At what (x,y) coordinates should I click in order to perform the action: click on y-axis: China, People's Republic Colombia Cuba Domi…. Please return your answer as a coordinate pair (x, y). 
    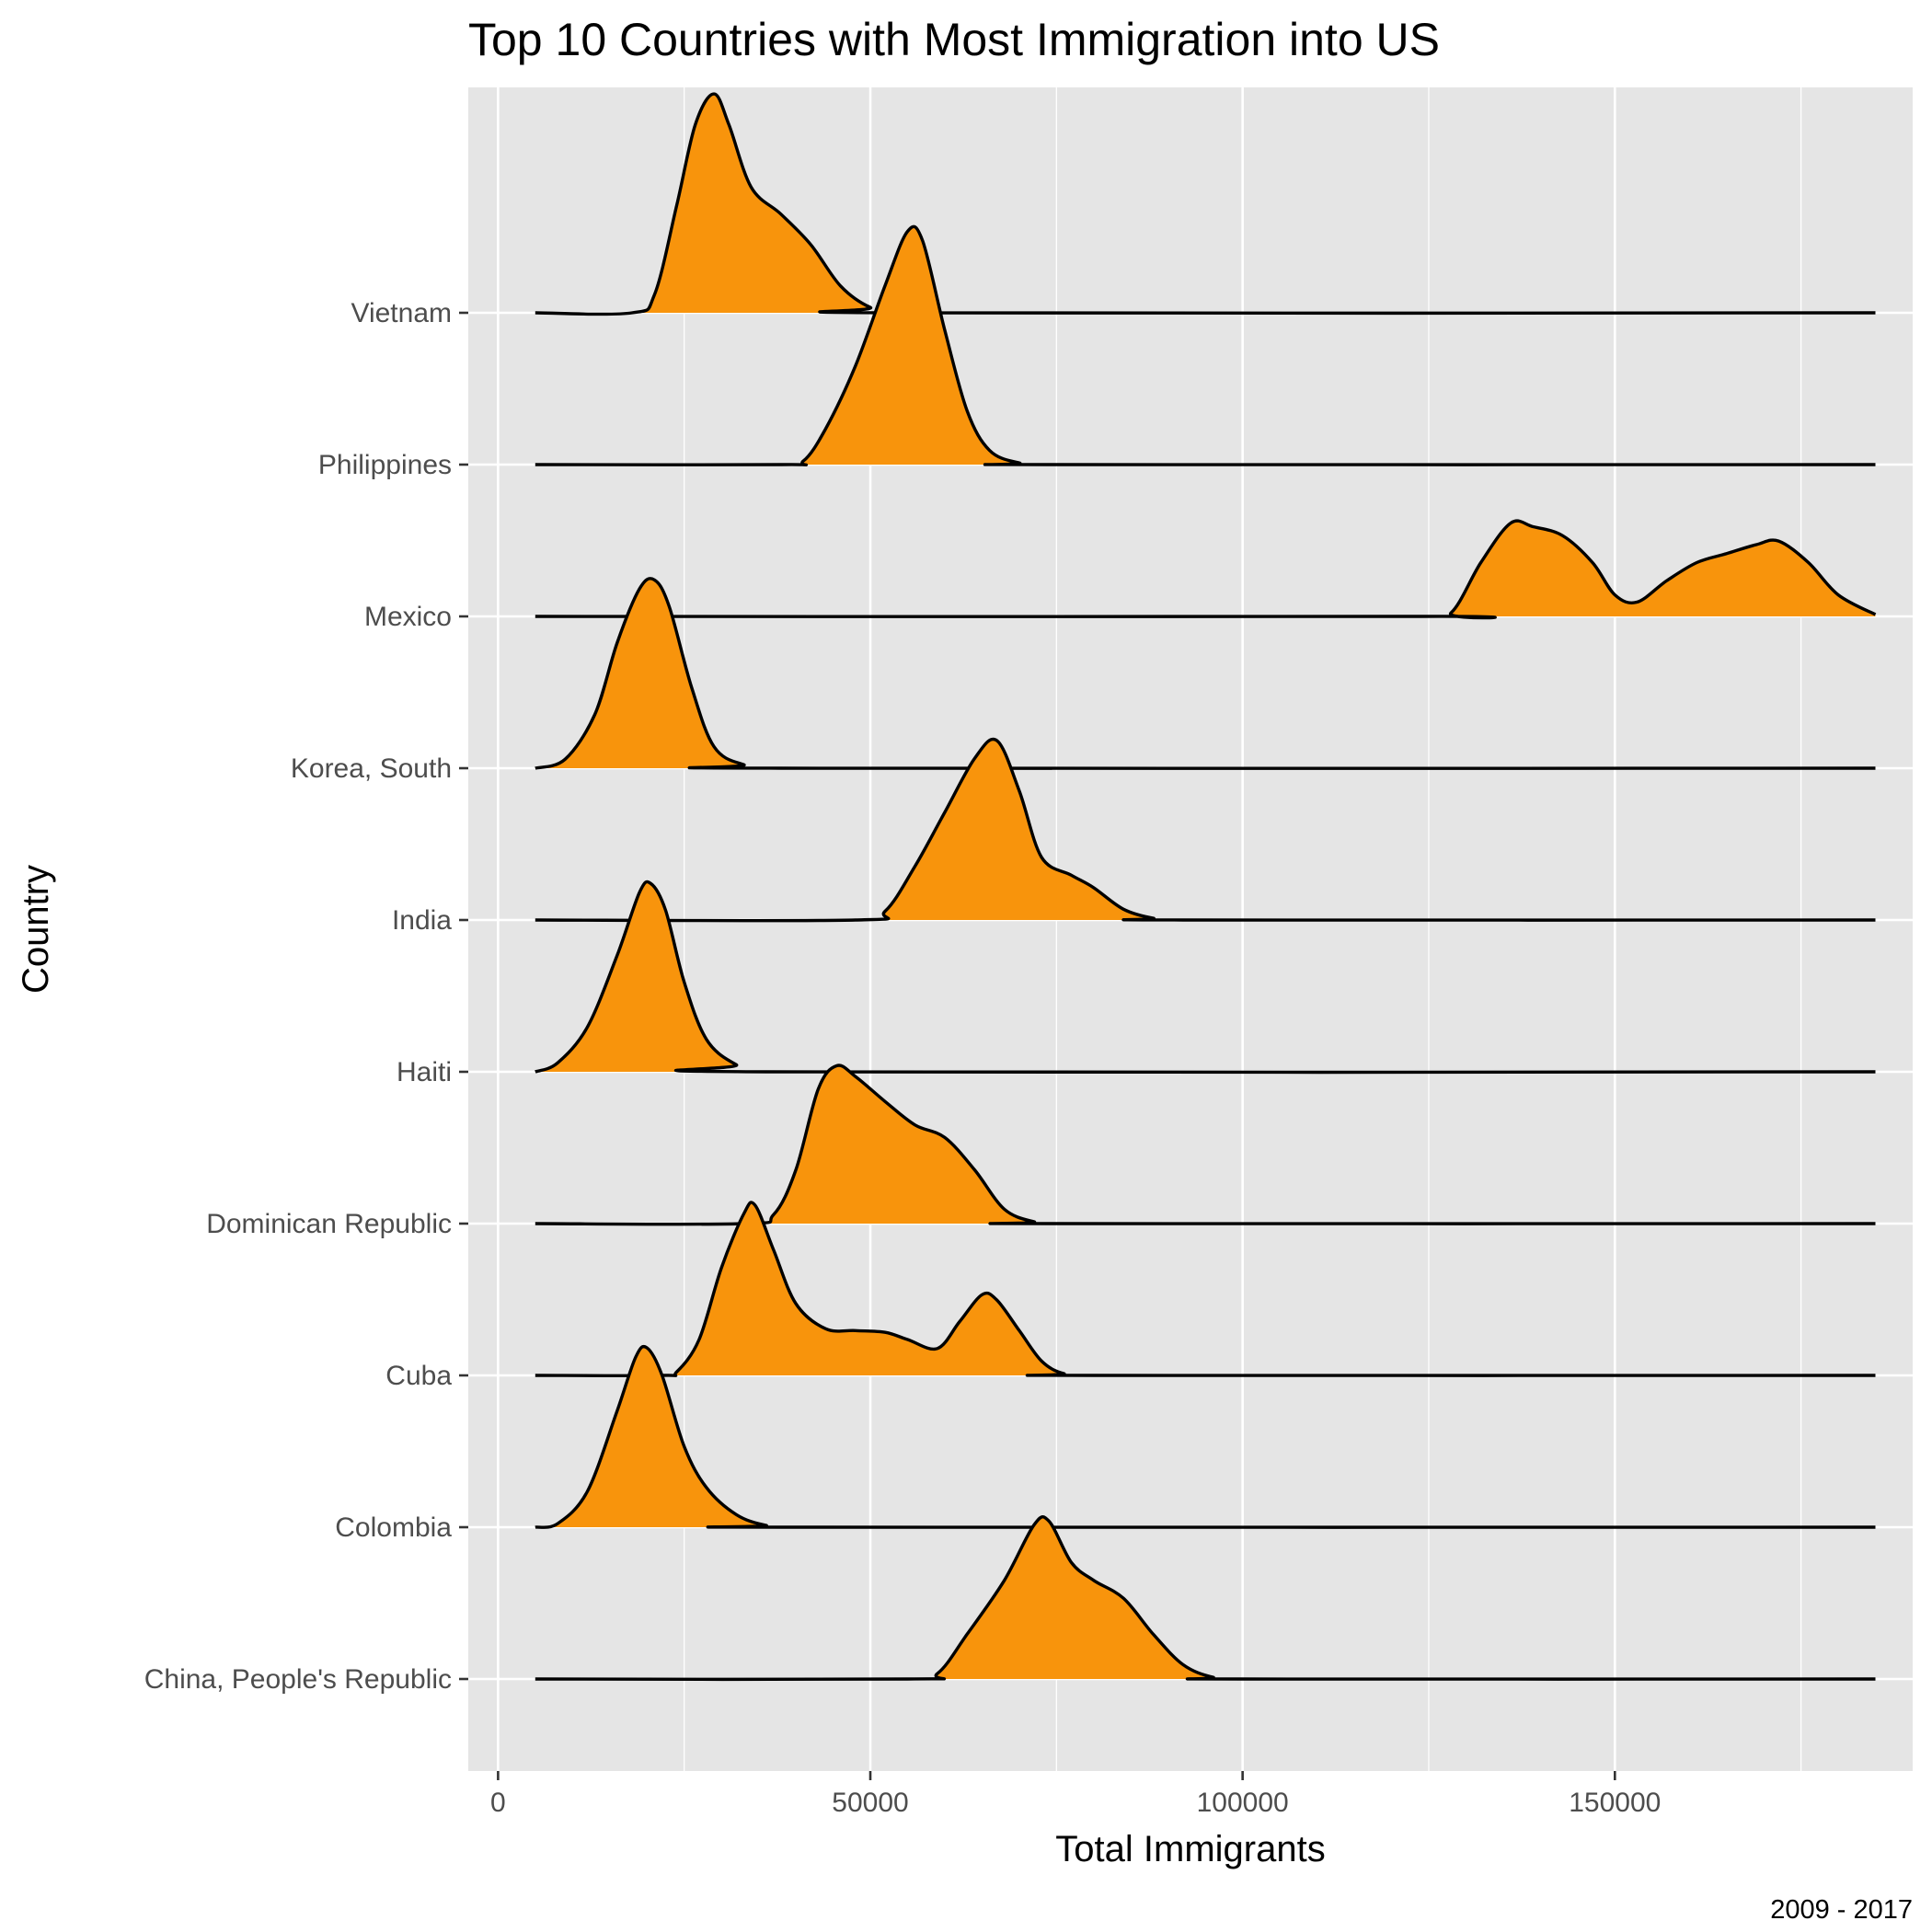
    Looking at the image, I should click on (306, 997).